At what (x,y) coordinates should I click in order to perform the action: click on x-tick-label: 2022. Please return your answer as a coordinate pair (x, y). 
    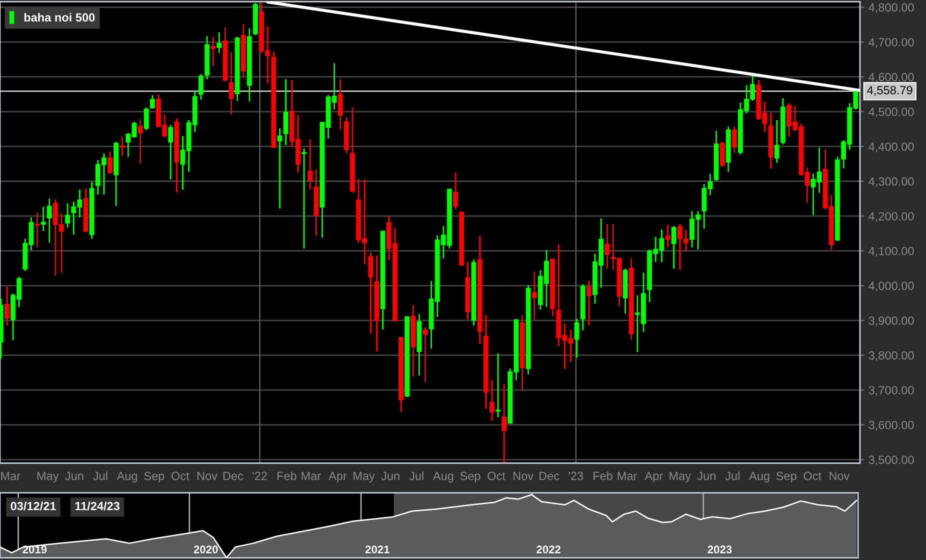
    Looking at the image, I should click on (548, 550).